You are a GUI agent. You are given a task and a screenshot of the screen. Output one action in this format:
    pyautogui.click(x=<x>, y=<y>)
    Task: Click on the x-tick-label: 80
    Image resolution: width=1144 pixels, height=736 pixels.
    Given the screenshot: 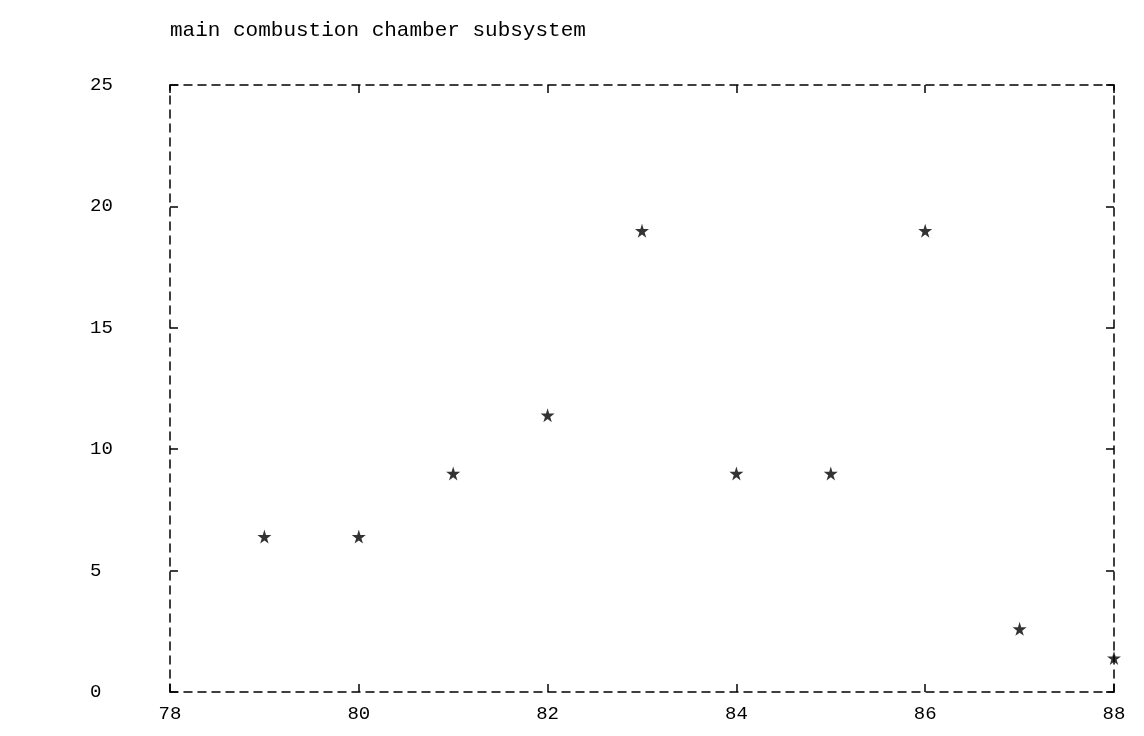 What is the action you would take?
    pyautogui.click(x=359, y=713)
    